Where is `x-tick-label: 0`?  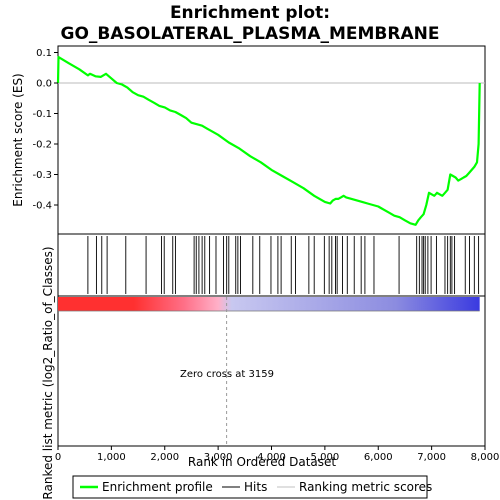
x-tick-label: 0 is located at coordinates (58, 457).